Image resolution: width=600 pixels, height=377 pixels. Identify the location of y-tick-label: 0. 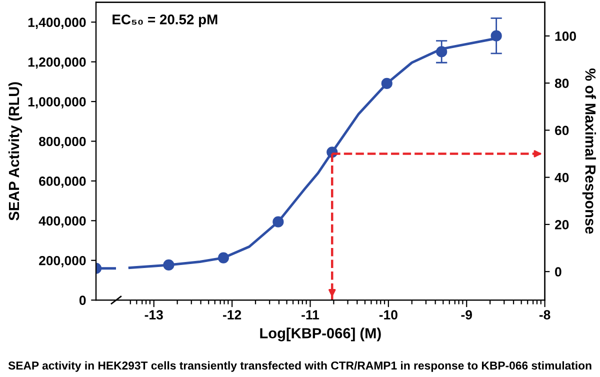
(82, 301).